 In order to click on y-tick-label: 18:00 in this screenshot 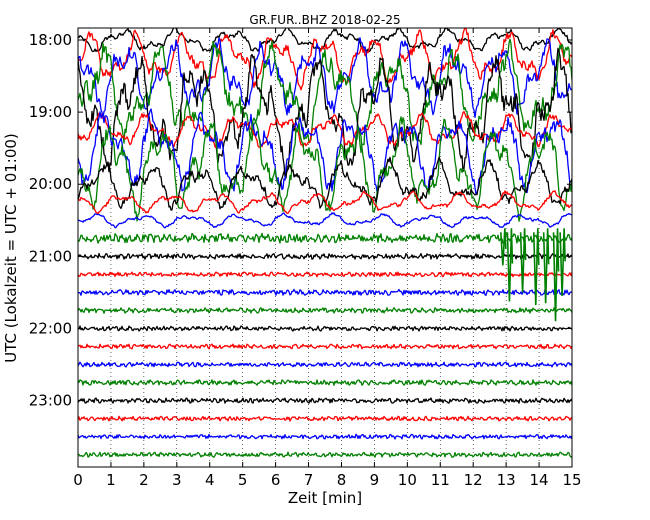, I will do `click(50, 40)`.